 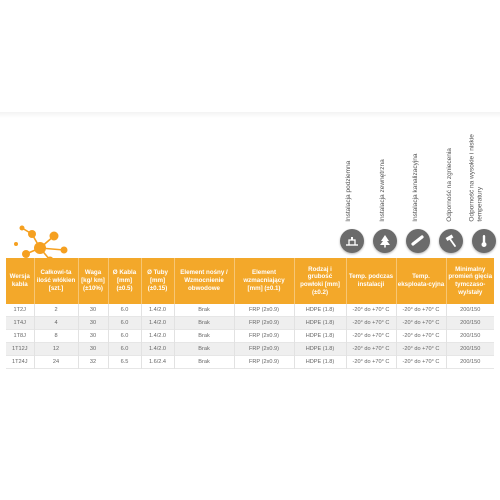 What do you see at coordinates (56, 349) in the screenshot?
I see `table-cell: 12` at bounding box center [56, 349].